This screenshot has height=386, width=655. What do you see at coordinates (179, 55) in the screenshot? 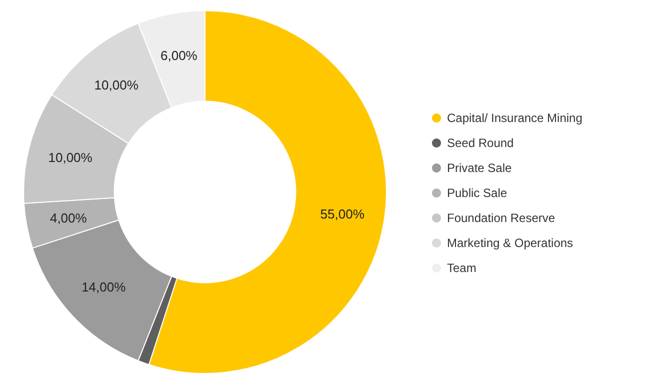
I see `data-label: 6,00%` at bounding box center [179, 55].